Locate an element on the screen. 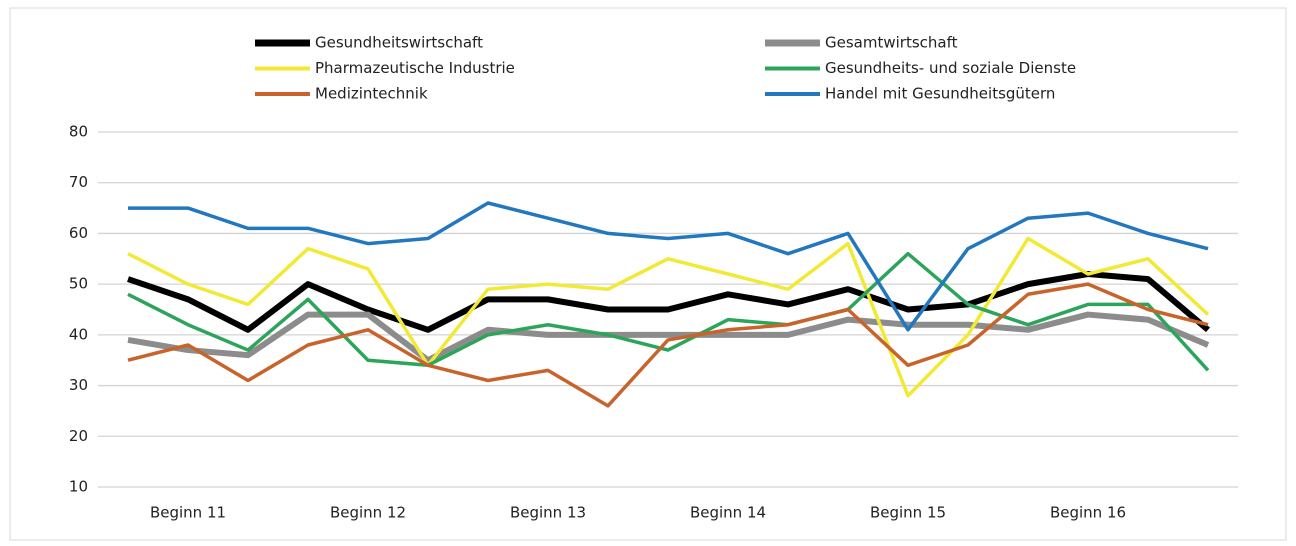 Image resolution: width=1296 pixels, height=546 pixels. x-tick-label: Beginn 11 is located at coordinates (188, 513).